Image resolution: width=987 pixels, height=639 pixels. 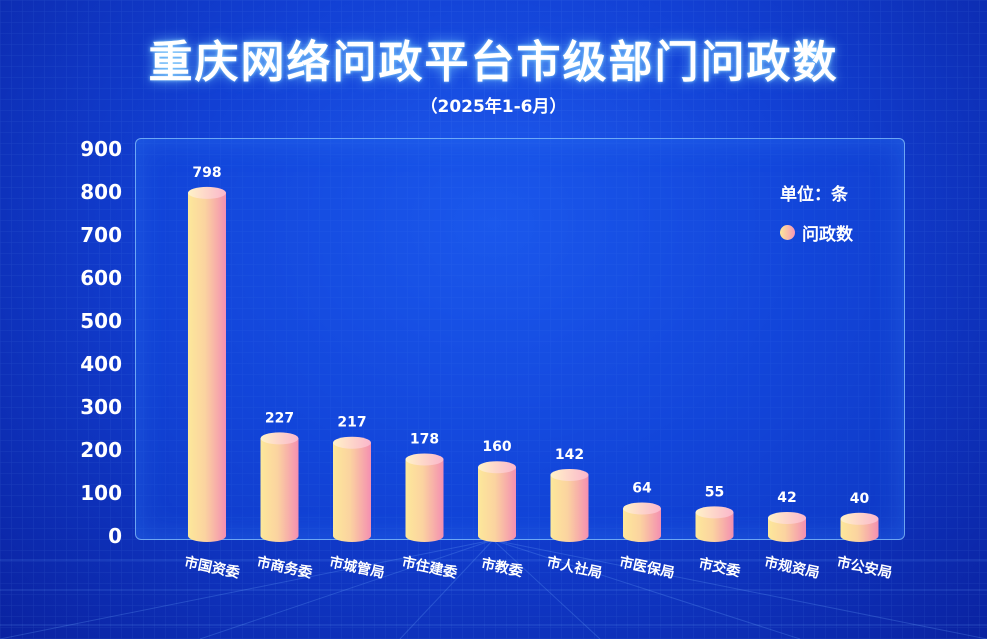 I want to click on legend-swatch-icon, so click(x=787, y=232).